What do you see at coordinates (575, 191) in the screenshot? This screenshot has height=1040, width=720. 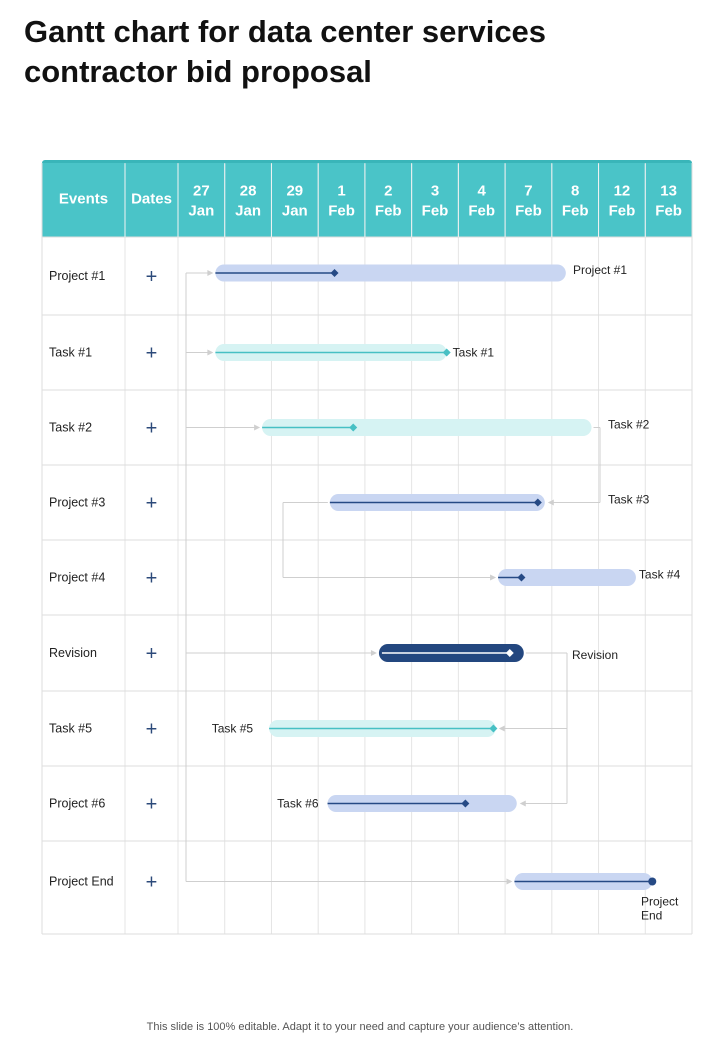 I see `header-date-day: 8` at bounding box center [575, 191].